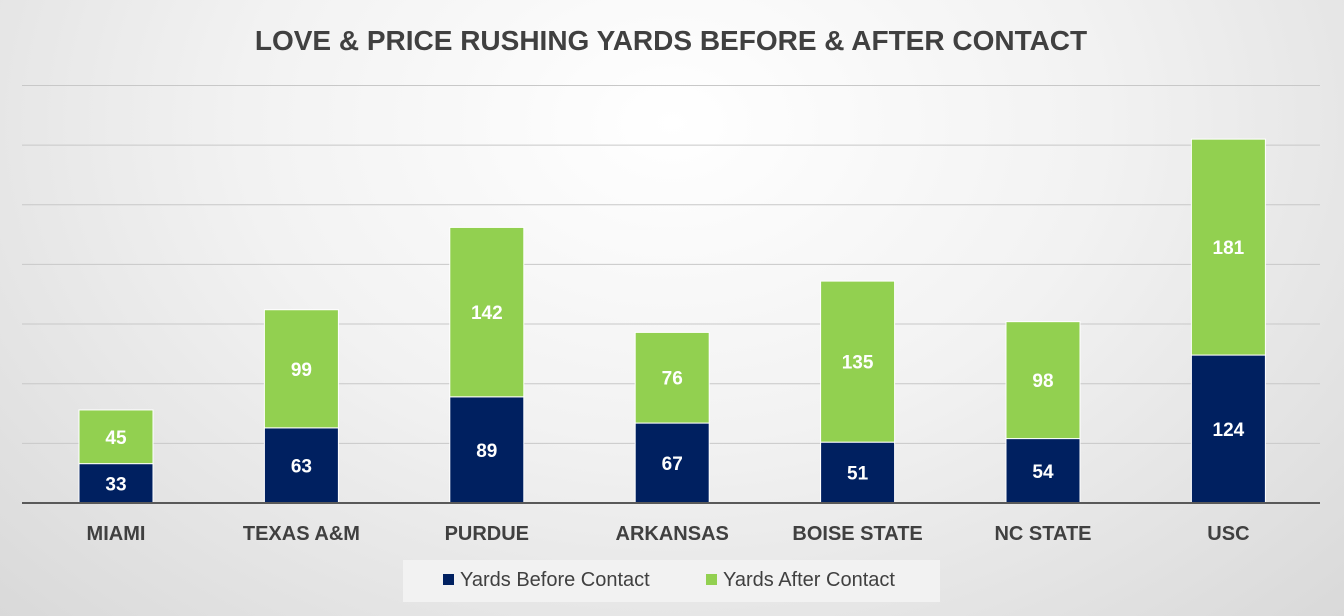 The height and width of the screenshot is (616, 1344). Describe the element at coordinates (857, 534) in the screenshot. I see `x-tick-label: BOISE STATE` at that location.